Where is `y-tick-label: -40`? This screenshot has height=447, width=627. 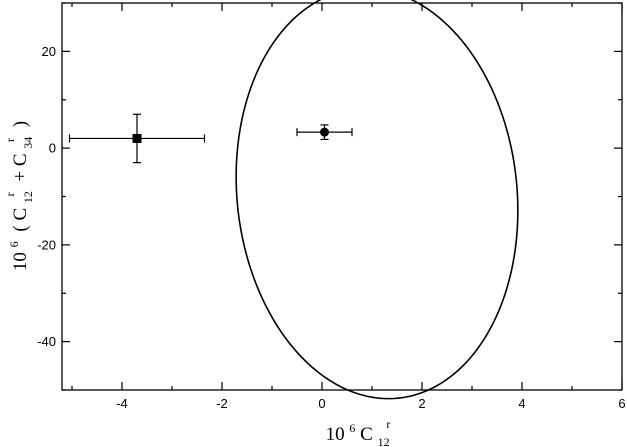
y-tick-label: -40 is located at coordinates (46, 341).